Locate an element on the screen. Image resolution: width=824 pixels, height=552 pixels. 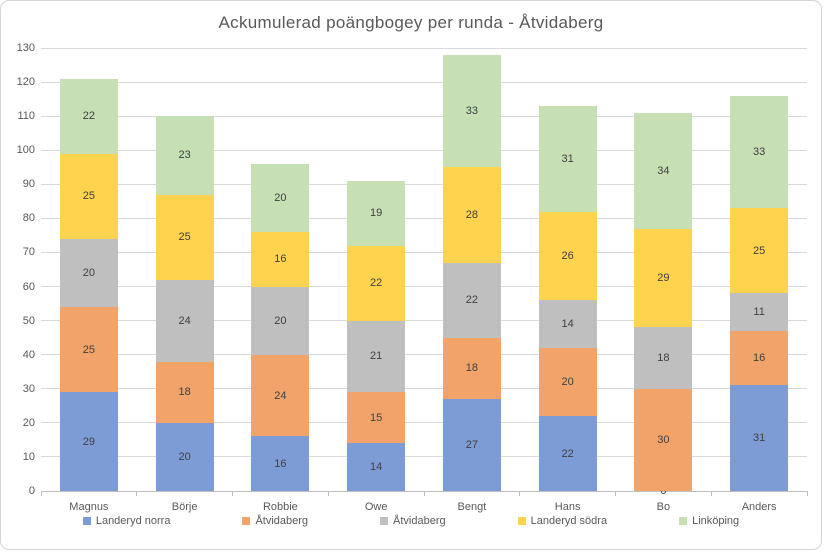
bar-segment-label: 21 is located at coordinates (376, 356).